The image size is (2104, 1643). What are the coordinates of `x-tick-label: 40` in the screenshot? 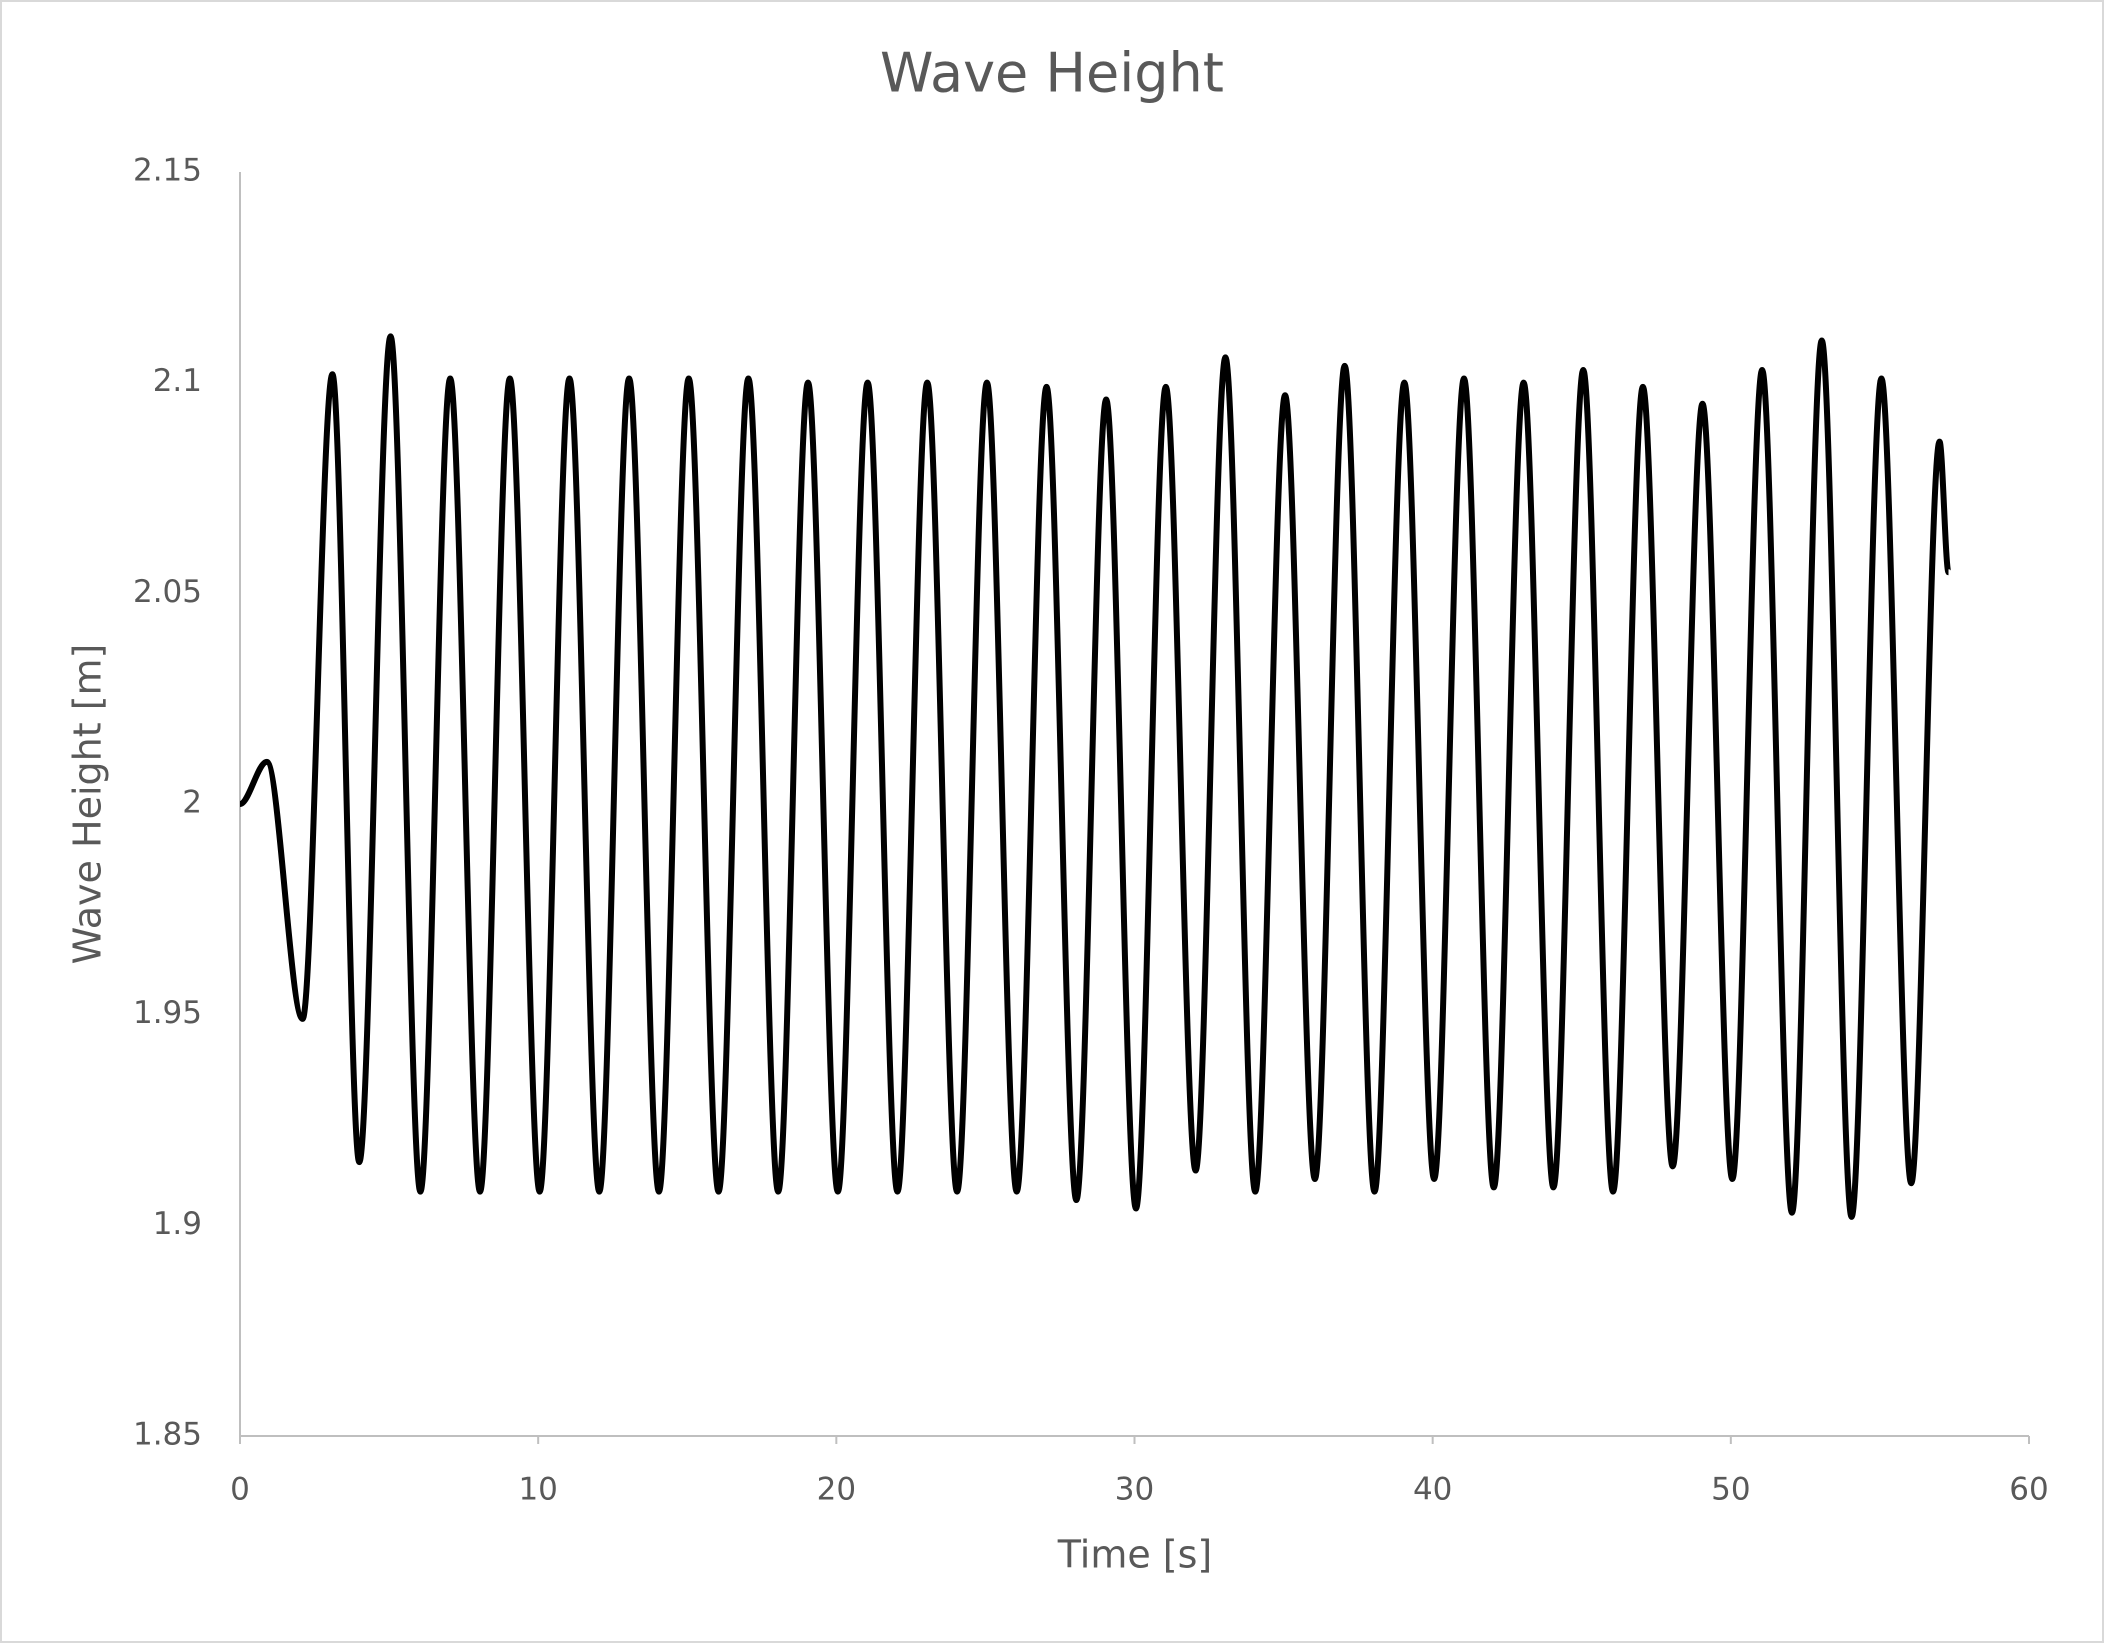 It's located at (1432, 1490).